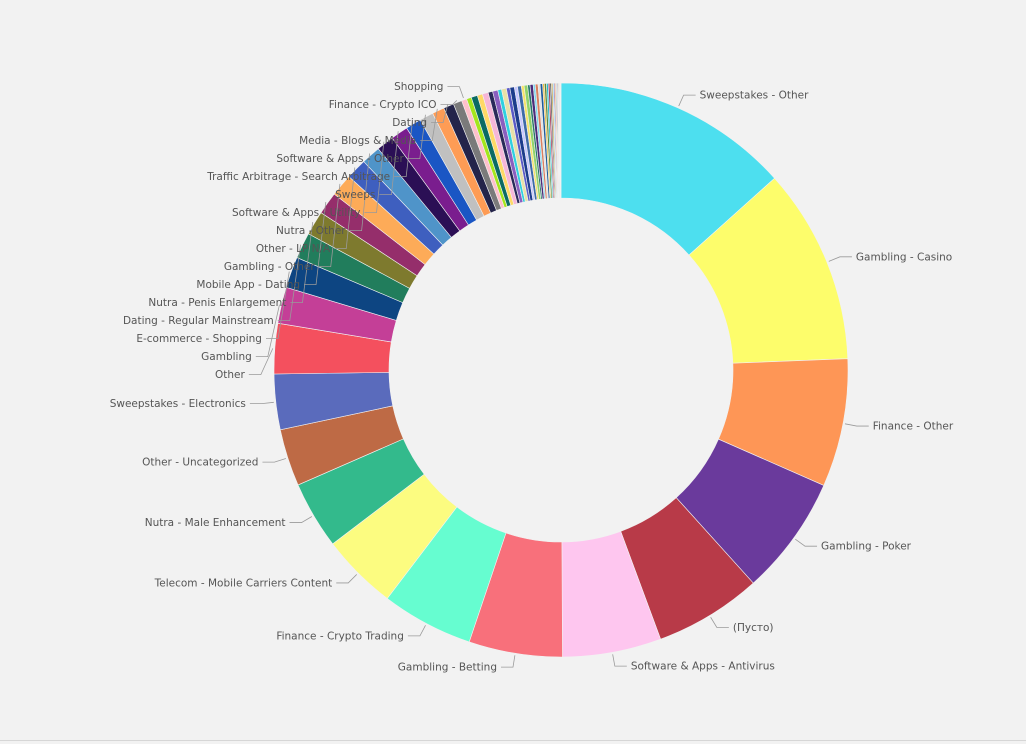  I want to click on slice-label-finance-crypto-trading: Finance - Crypto Trading, so click(340, 636).